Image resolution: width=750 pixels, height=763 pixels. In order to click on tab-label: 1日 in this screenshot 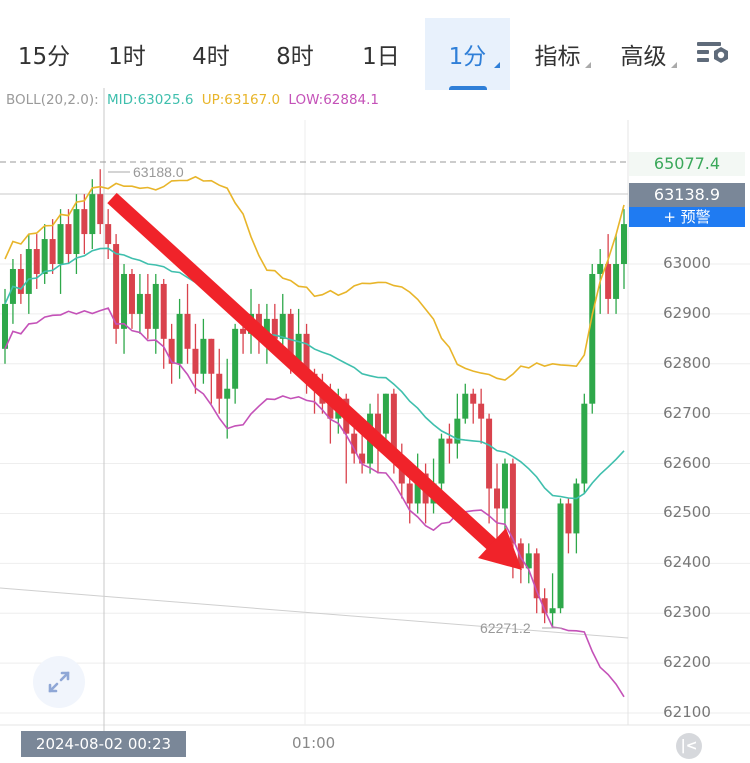, I will do `click(381, 57)`.